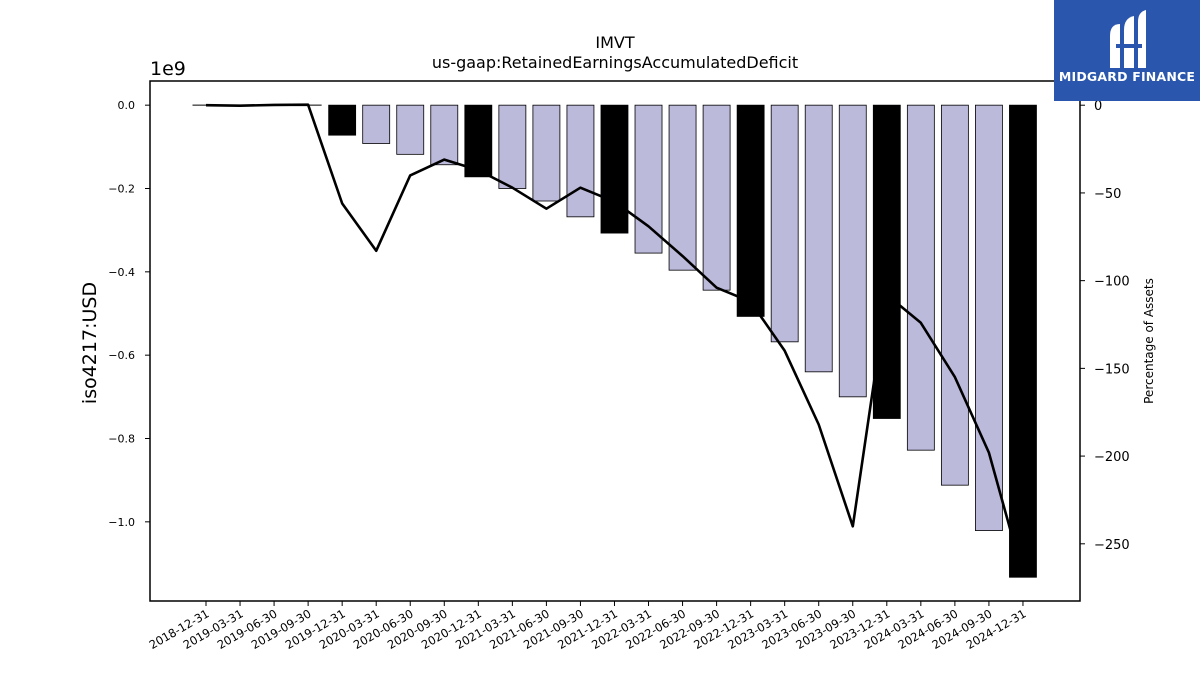 The height and width of the screenshot is (675, 1200). I want to click on y-tick-label: −0.2, so click(121, 189).